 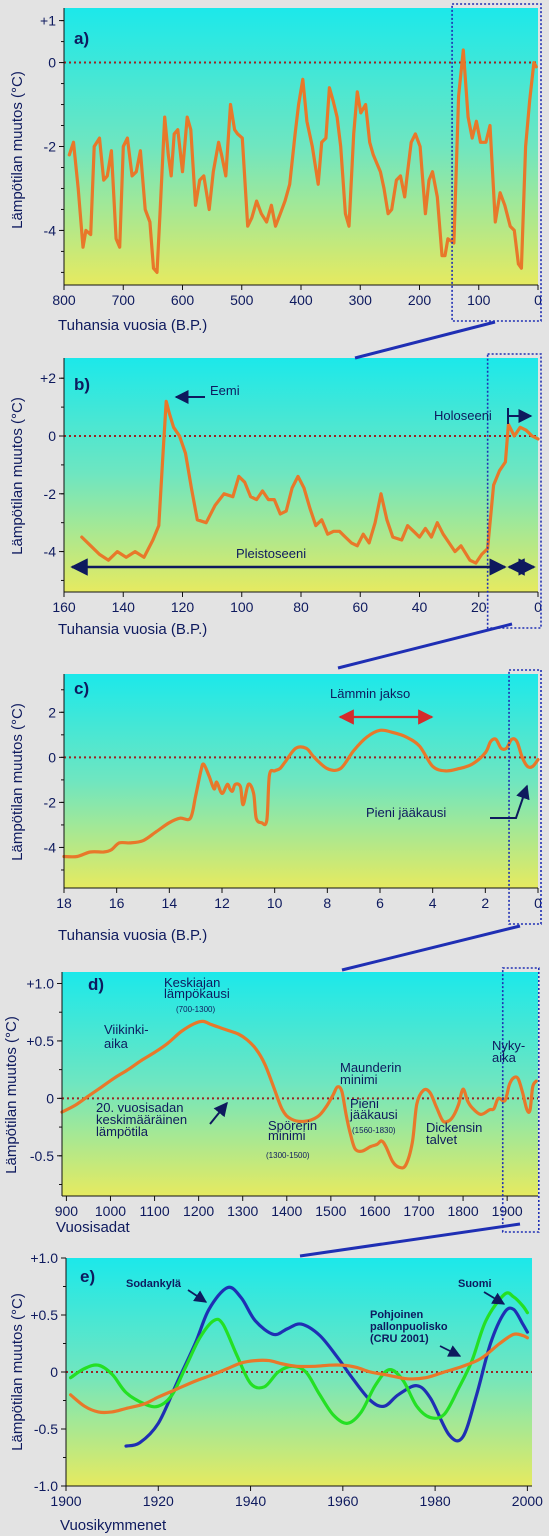 What do you see at coordinates (527, 1501) in the screenshot?
I see `x-tick-label: 2000` at bounding box center [527, 1501].